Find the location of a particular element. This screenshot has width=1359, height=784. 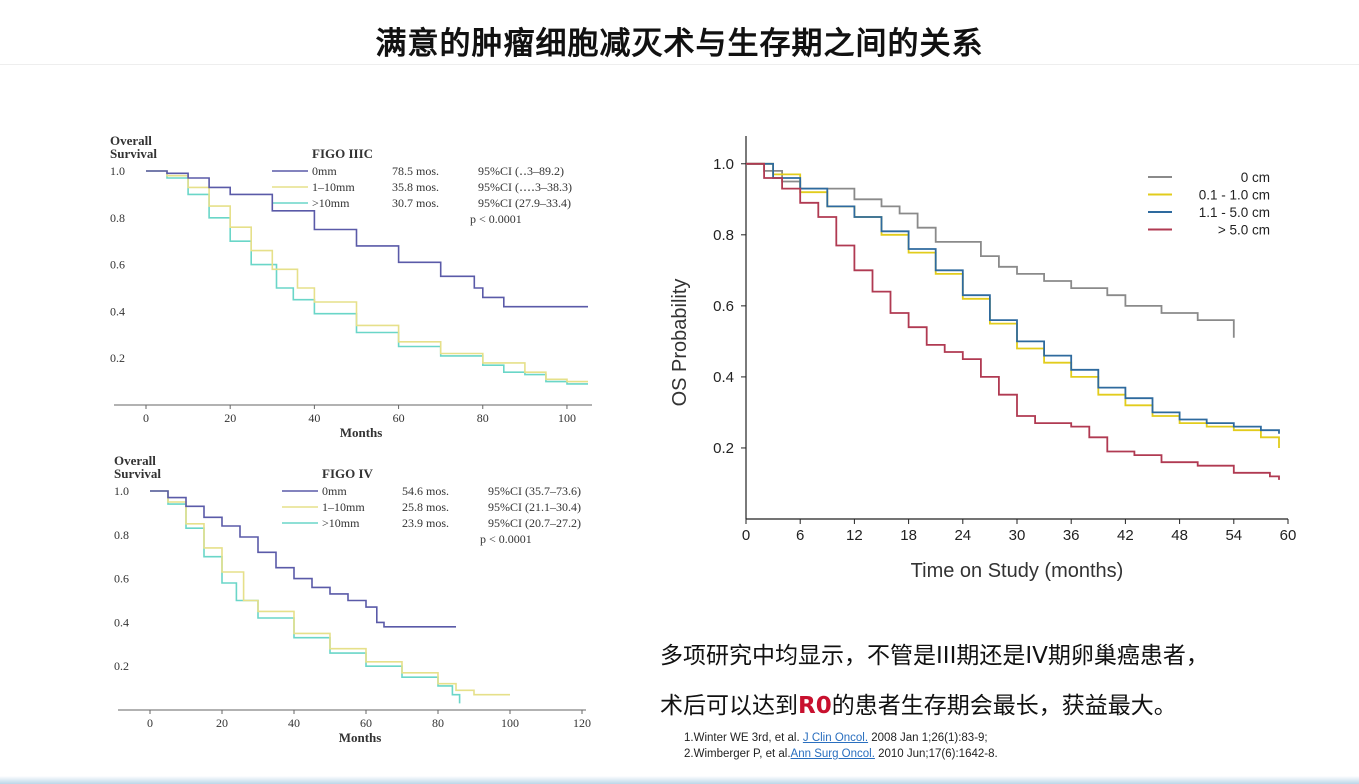

os-curve-1150cm is located at coordinates (1013, 298).